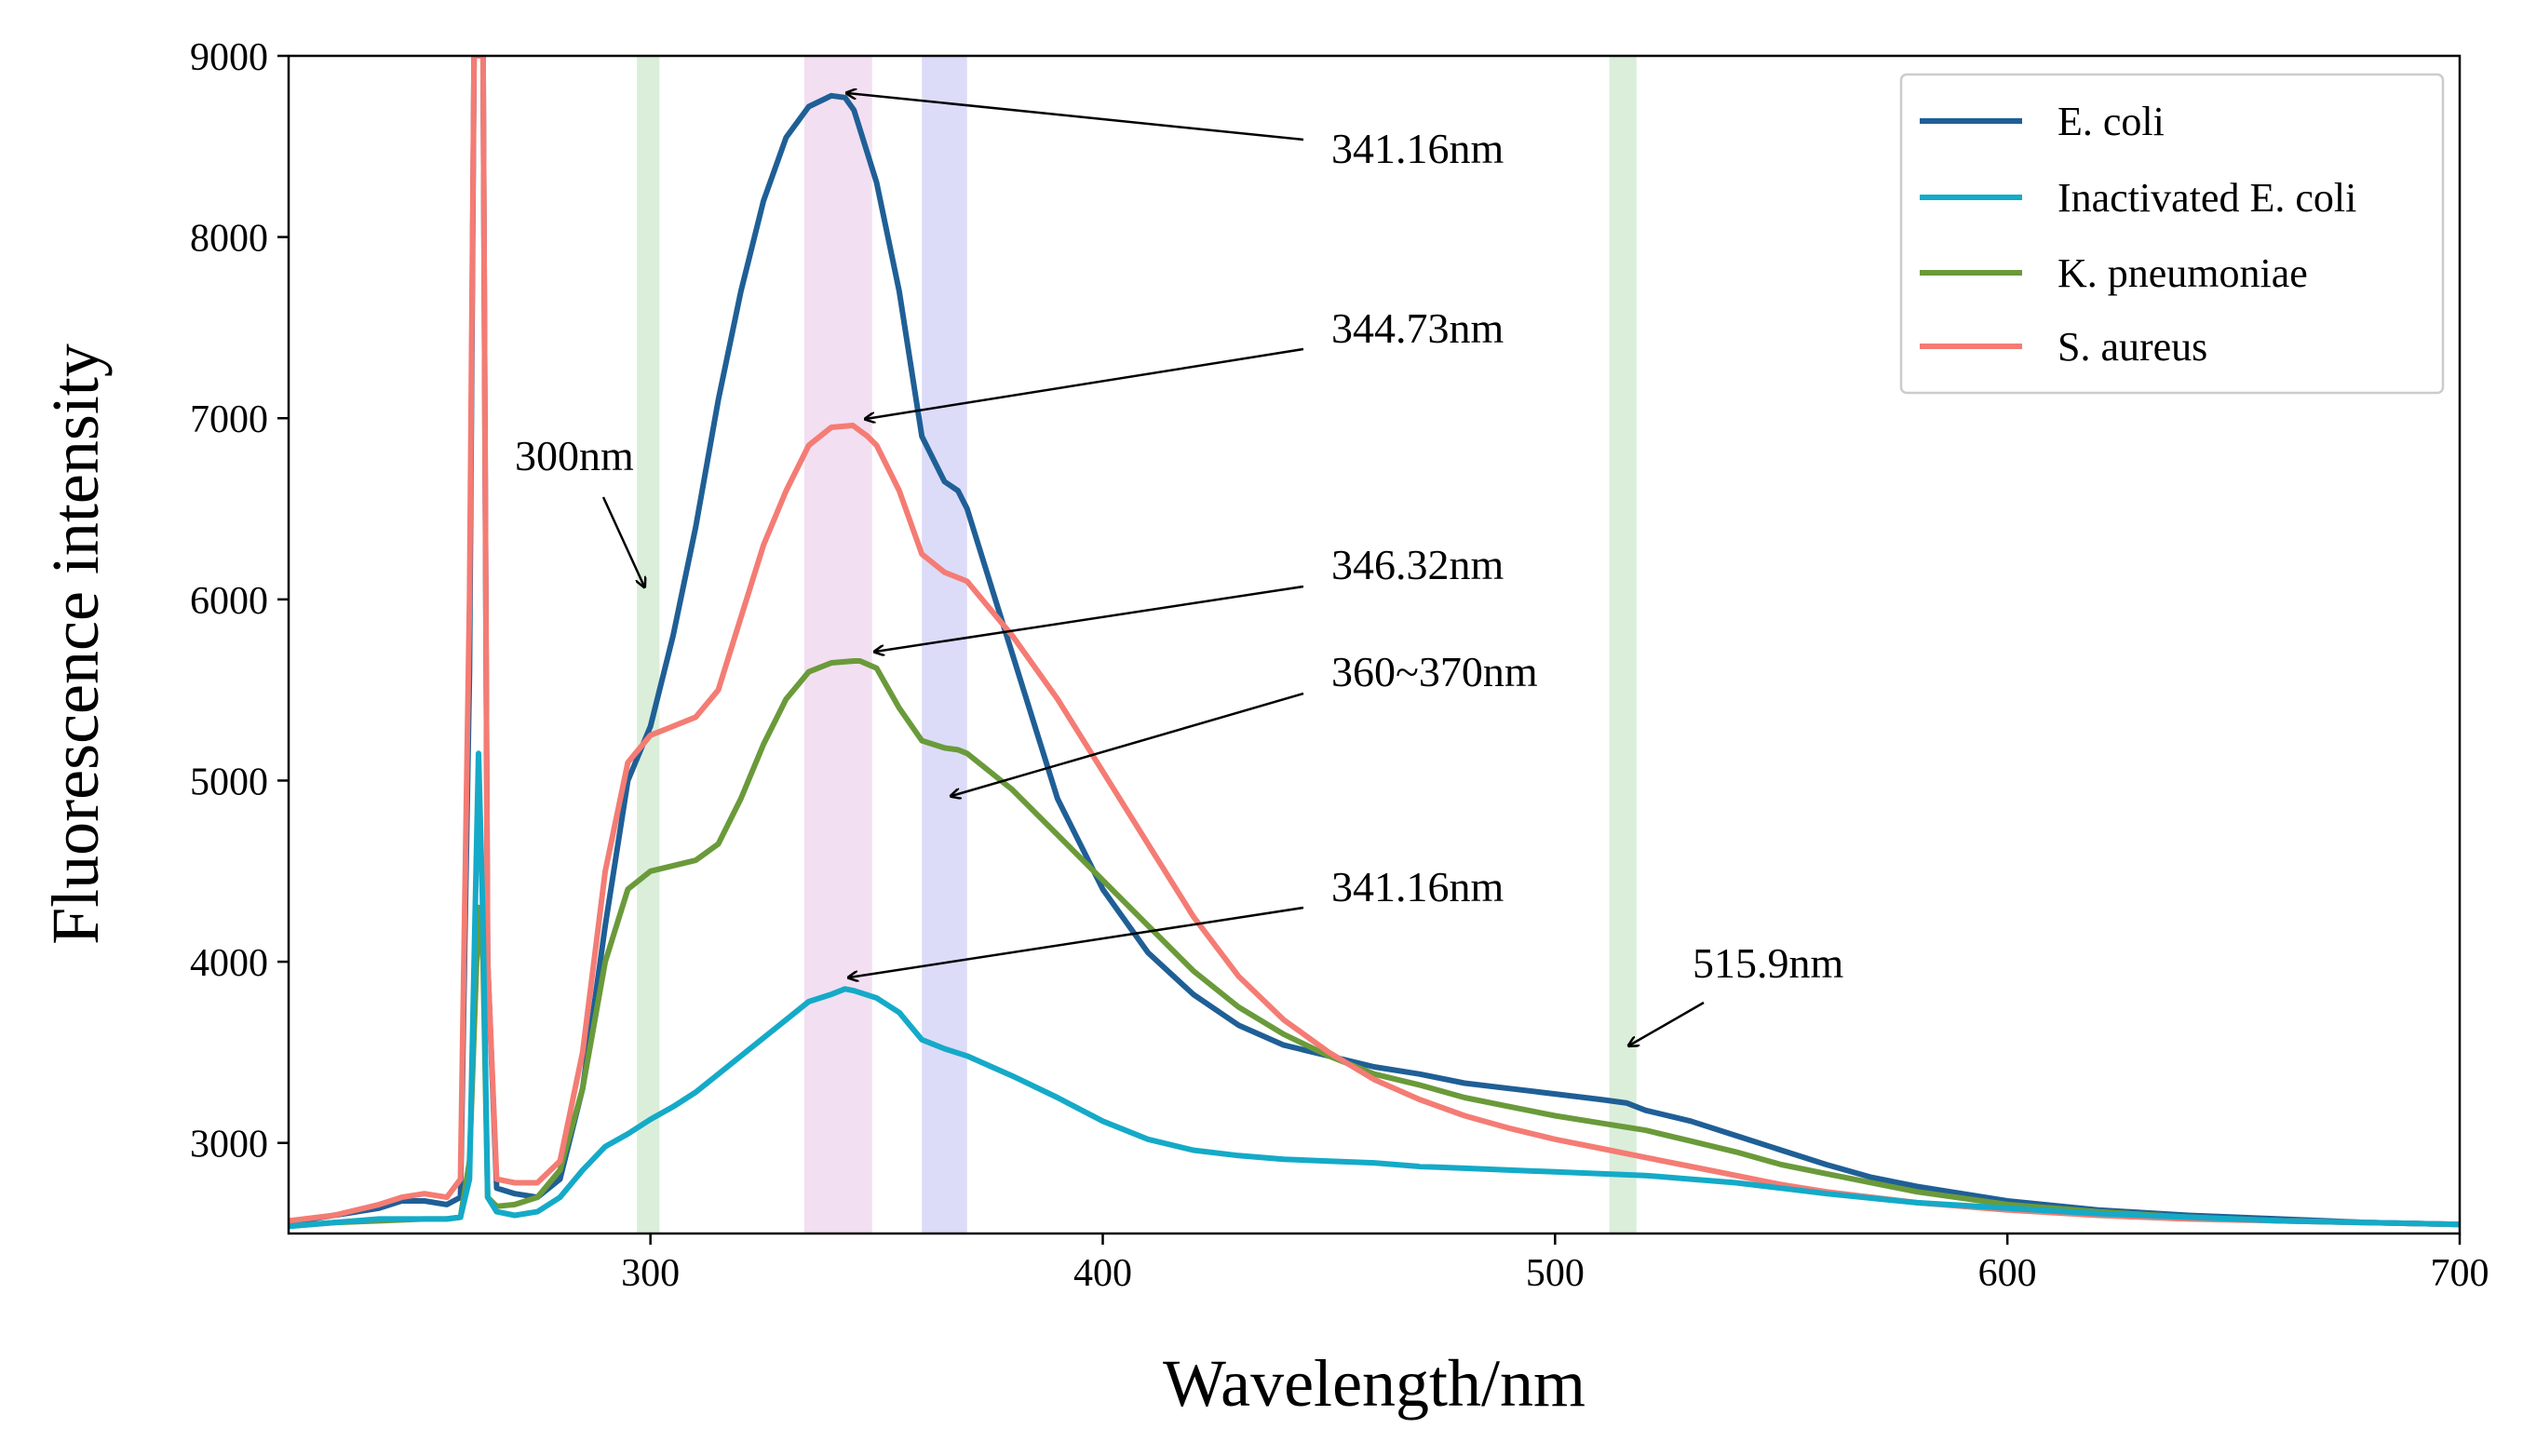 This screenshot has height=1456, width=2523. I want to click on y-tick-label: 7000, so click(229, 419).